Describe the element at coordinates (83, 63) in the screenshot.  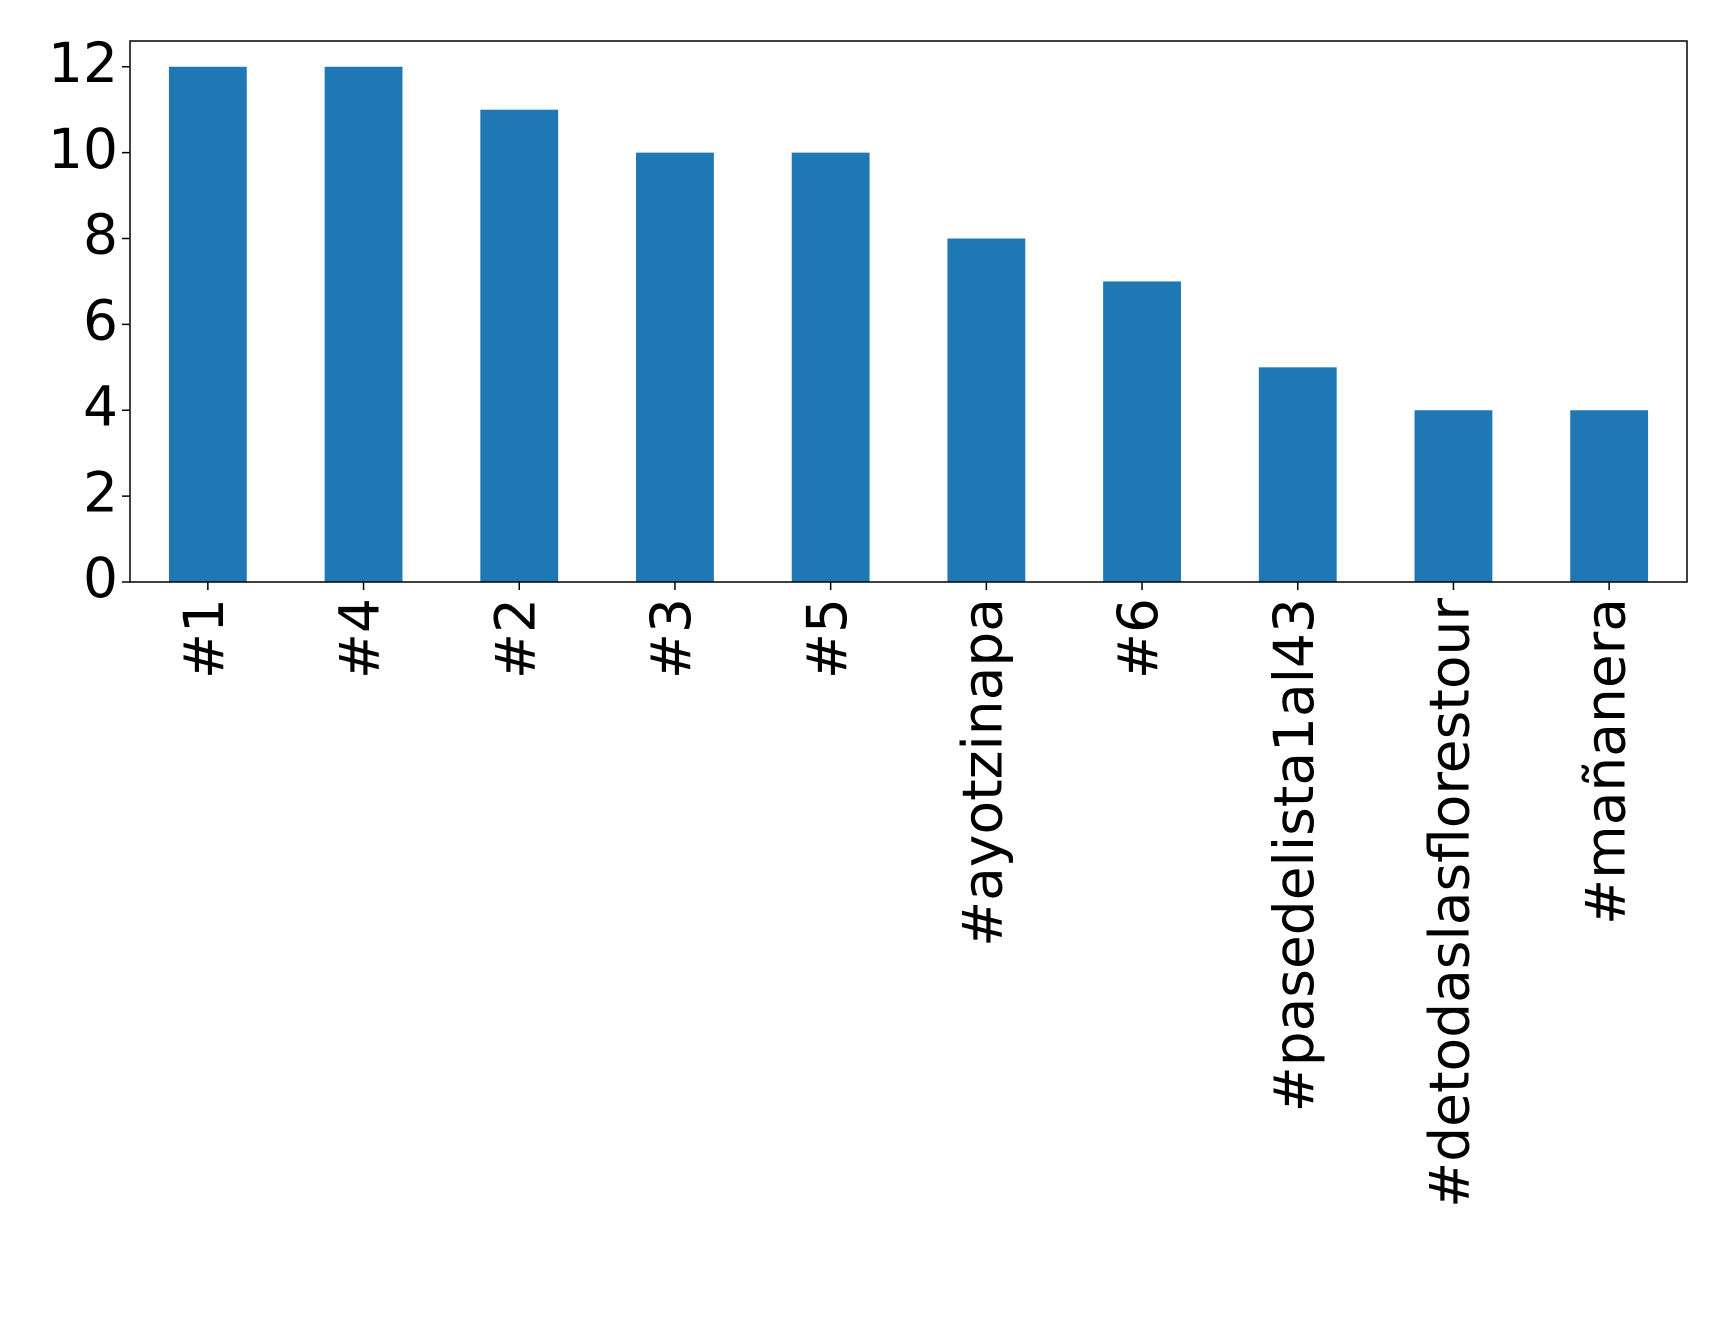
I see `y-tick-label: 12` at that location.